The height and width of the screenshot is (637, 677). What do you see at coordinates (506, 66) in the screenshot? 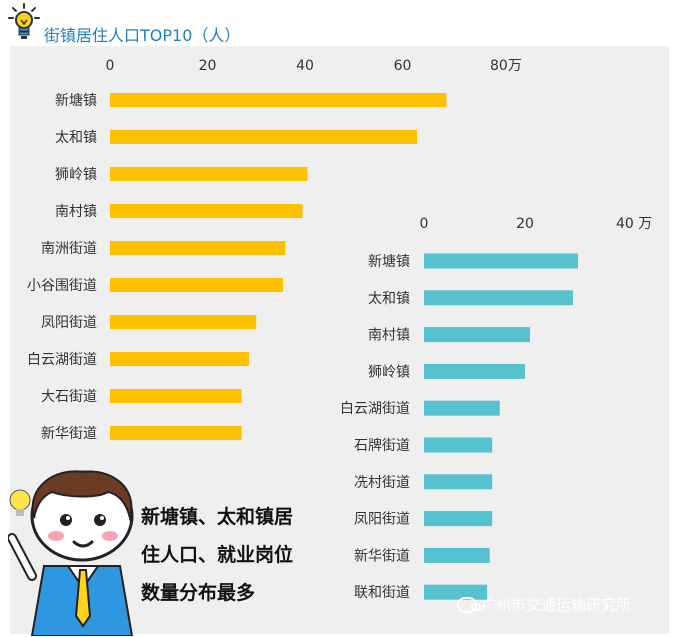
I see `chart1-tick-label: 80万` at bounding box center [506, 66].